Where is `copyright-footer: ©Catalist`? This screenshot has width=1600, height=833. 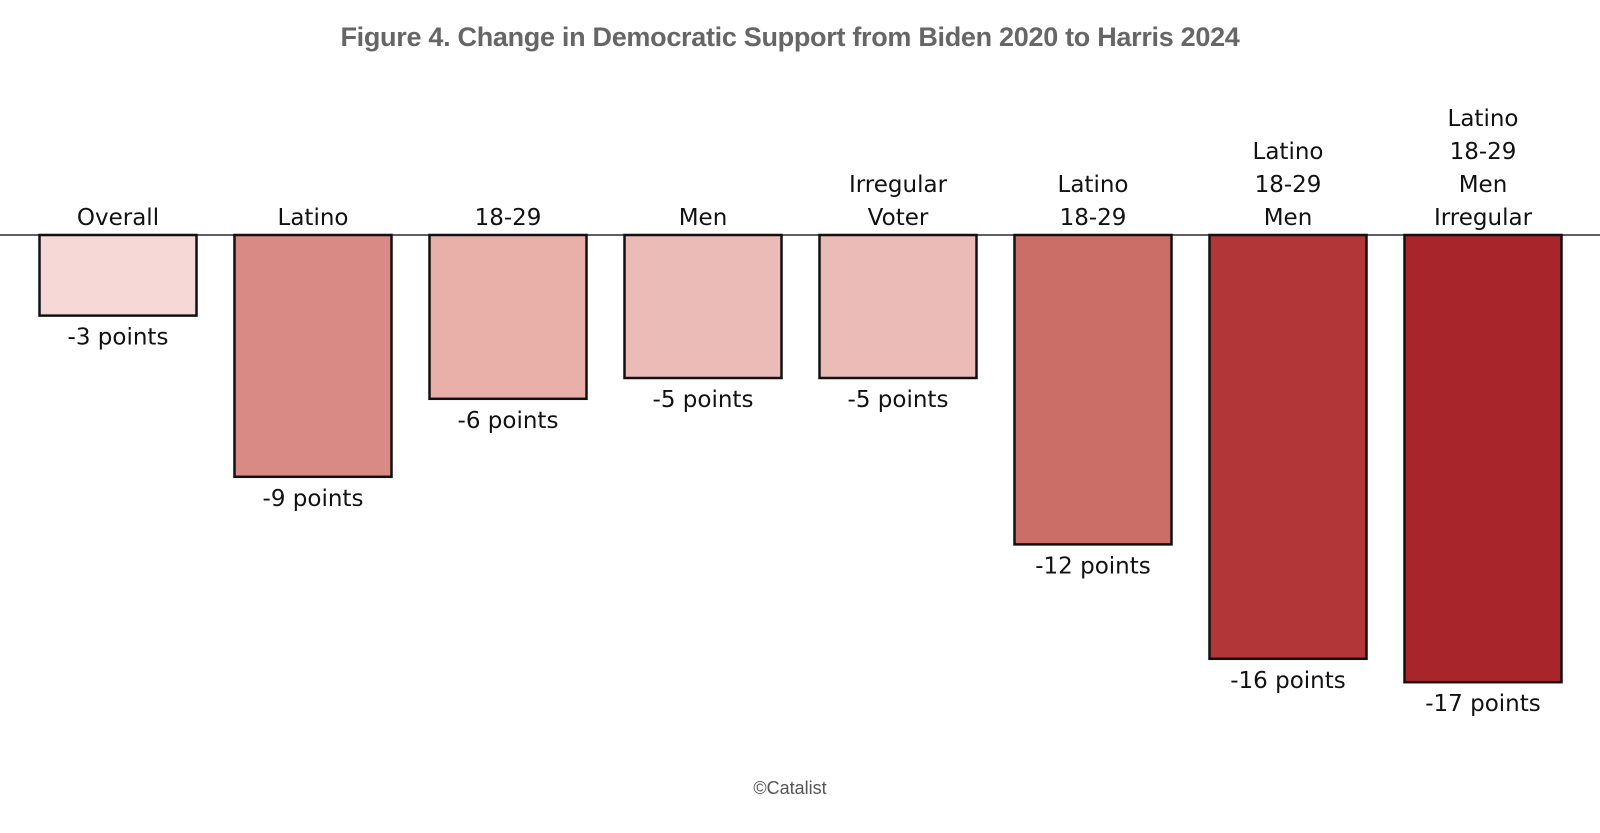 copyright-footer: ©Catalist is located at coordinates (790, 788).